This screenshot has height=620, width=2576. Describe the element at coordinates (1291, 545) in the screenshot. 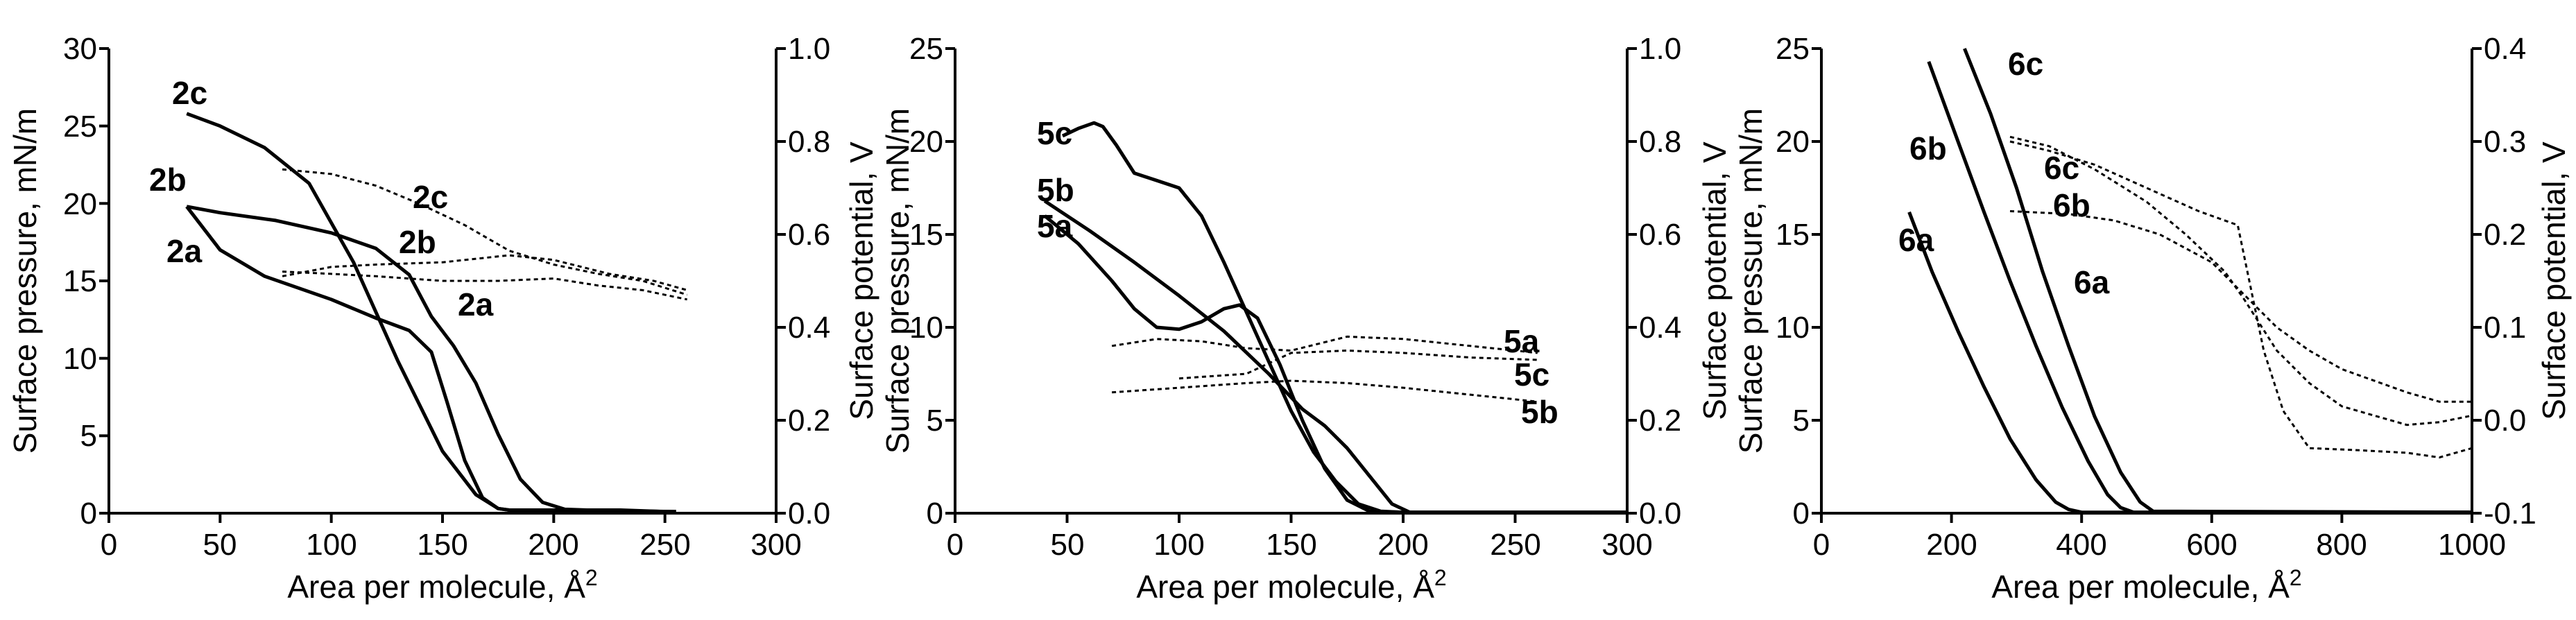

I see `p2-xtick-label: 150` at that location.